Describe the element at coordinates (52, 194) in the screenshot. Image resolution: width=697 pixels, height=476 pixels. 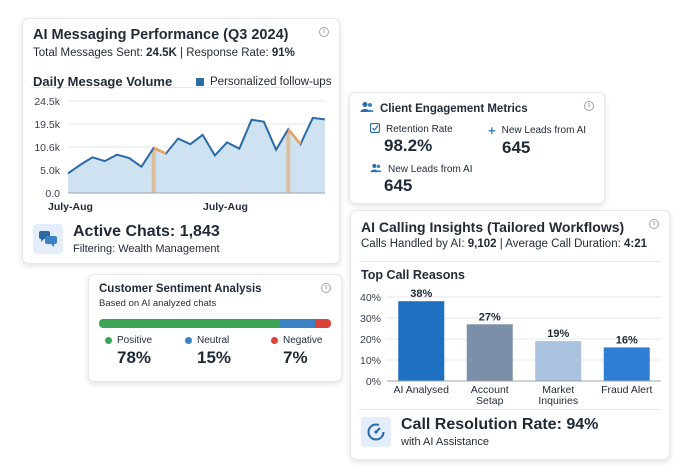
I see `y-tick-label: 0.0` at that location.